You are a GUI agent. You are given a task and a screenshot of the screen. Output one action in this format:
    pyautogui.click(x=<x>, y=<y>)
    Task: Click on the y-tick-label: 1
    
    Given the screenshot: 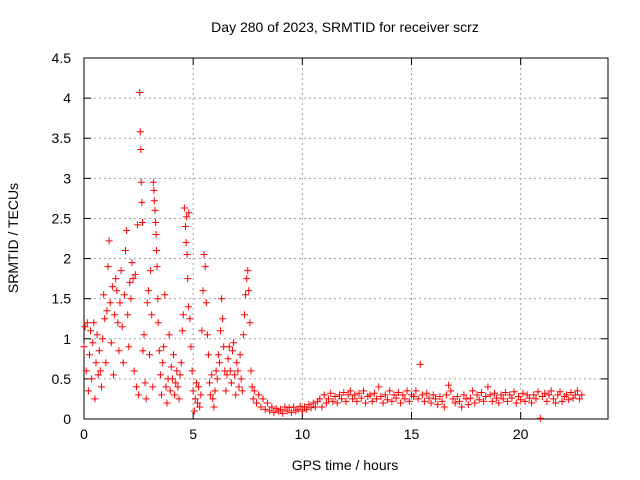 What is the action you would take?
    pyautogui.click(x=67, y=339)
    